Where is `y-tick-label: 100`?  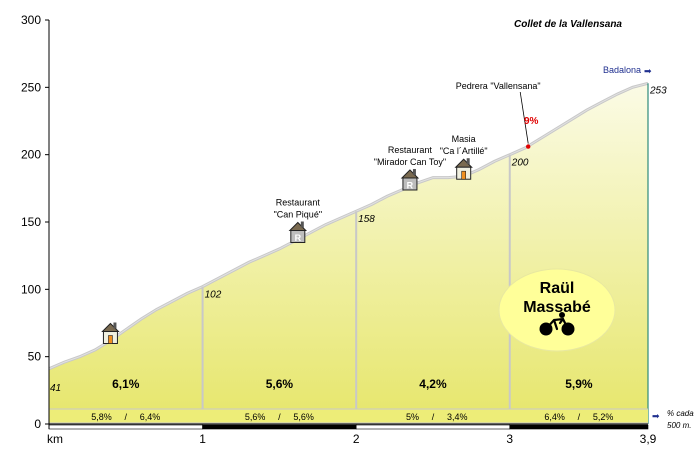 y-tick-label: 100 is located at coordinates (31, 289).